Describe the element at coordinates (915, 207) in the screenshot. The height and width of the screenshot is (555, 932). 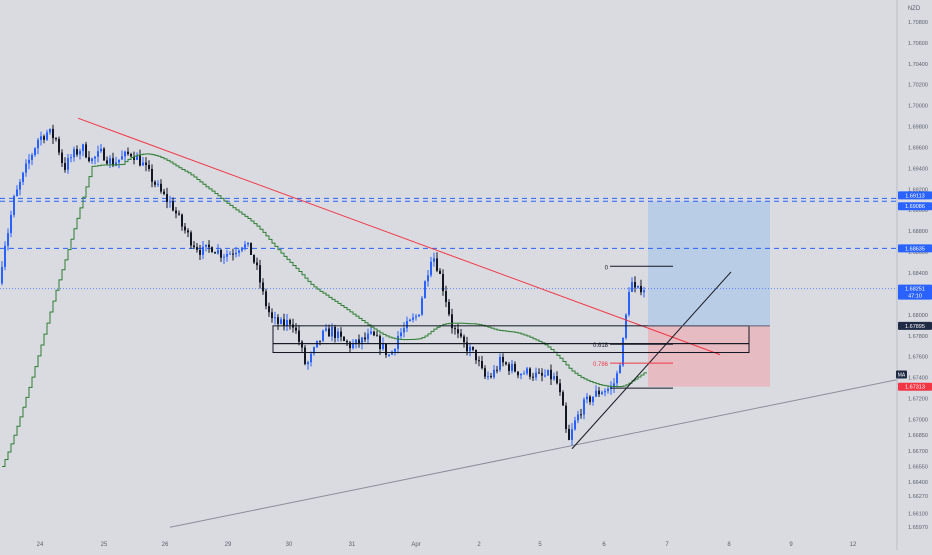
I see `price-badge-text: 1.69086` at that location.